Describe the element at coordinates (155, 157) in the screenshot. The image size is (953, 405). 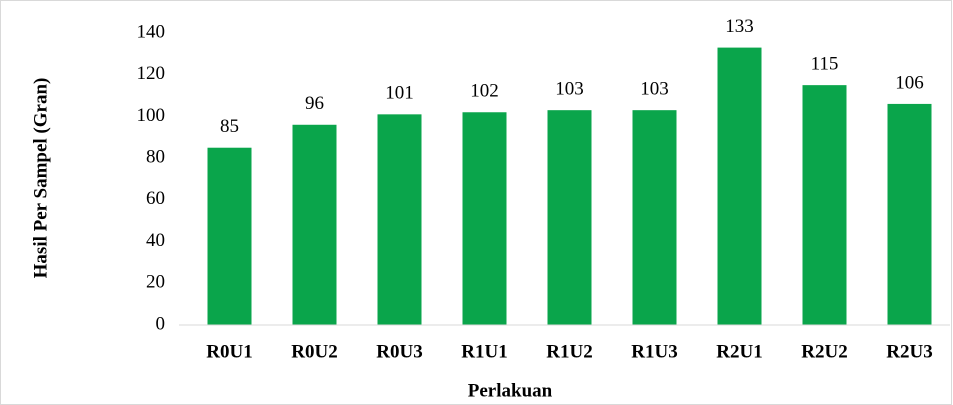
I see `y-tick-label: 80` at that location.